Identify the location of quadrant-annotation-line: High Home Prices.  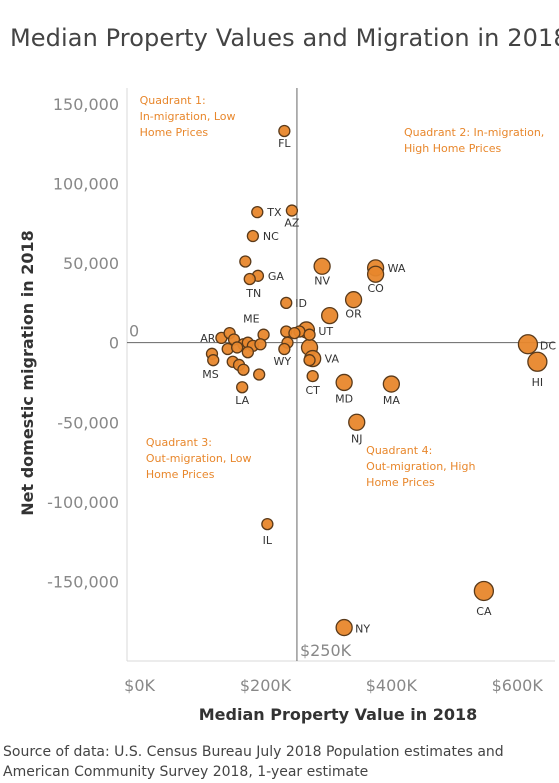
(453, 148).